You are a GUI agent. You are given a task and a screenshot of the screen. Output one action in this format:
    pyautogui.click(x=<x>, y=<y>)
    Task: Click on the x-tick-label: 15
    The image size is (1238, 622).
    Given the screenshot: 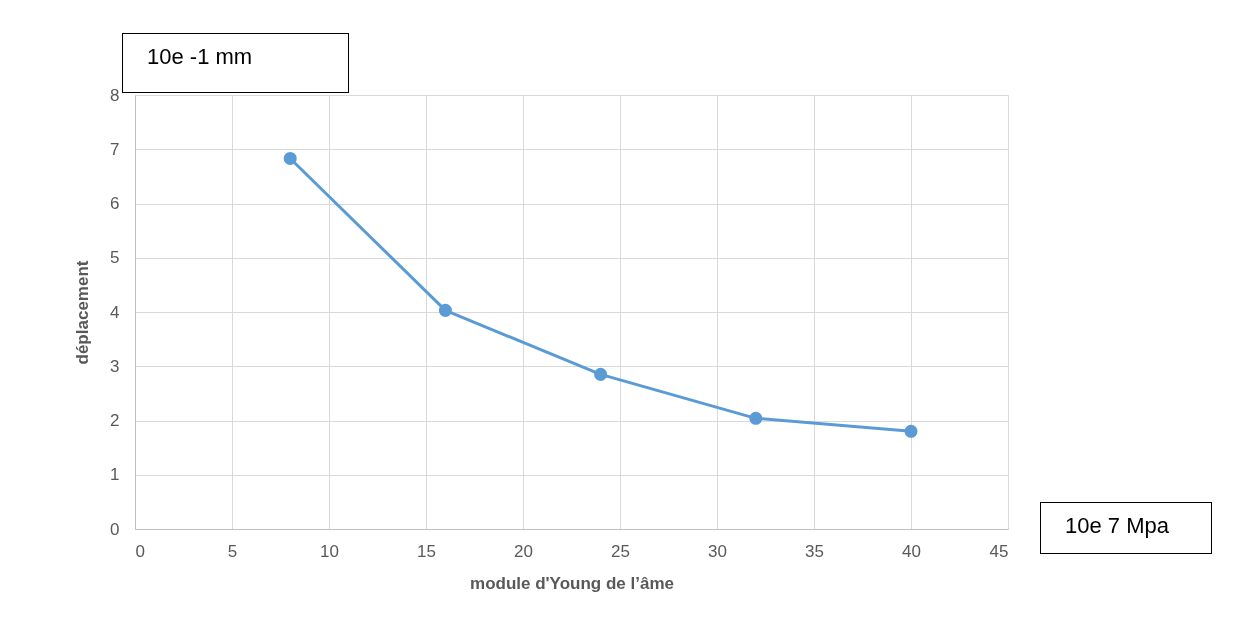 What is the action you would take?
    pyautogui.click(x=426, y=551)
    